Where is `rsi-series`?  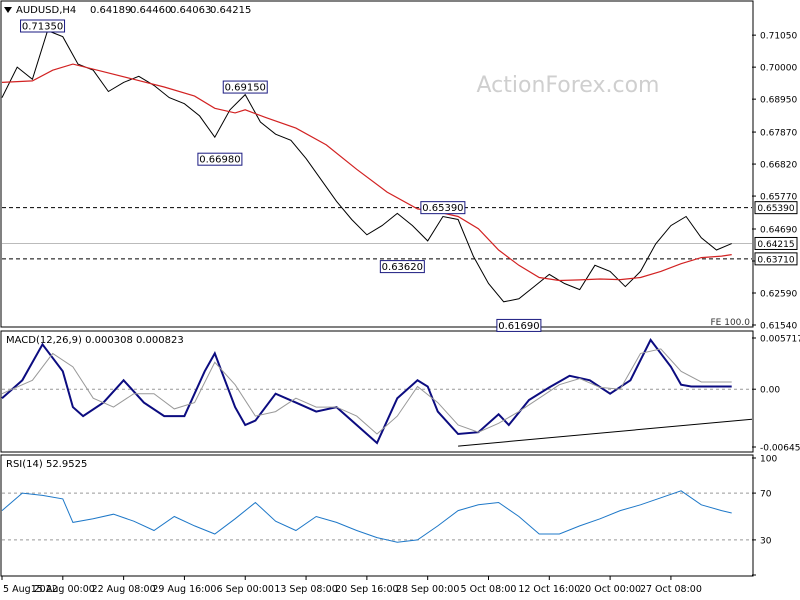
rsi-series is located at coordinates (366, 516).